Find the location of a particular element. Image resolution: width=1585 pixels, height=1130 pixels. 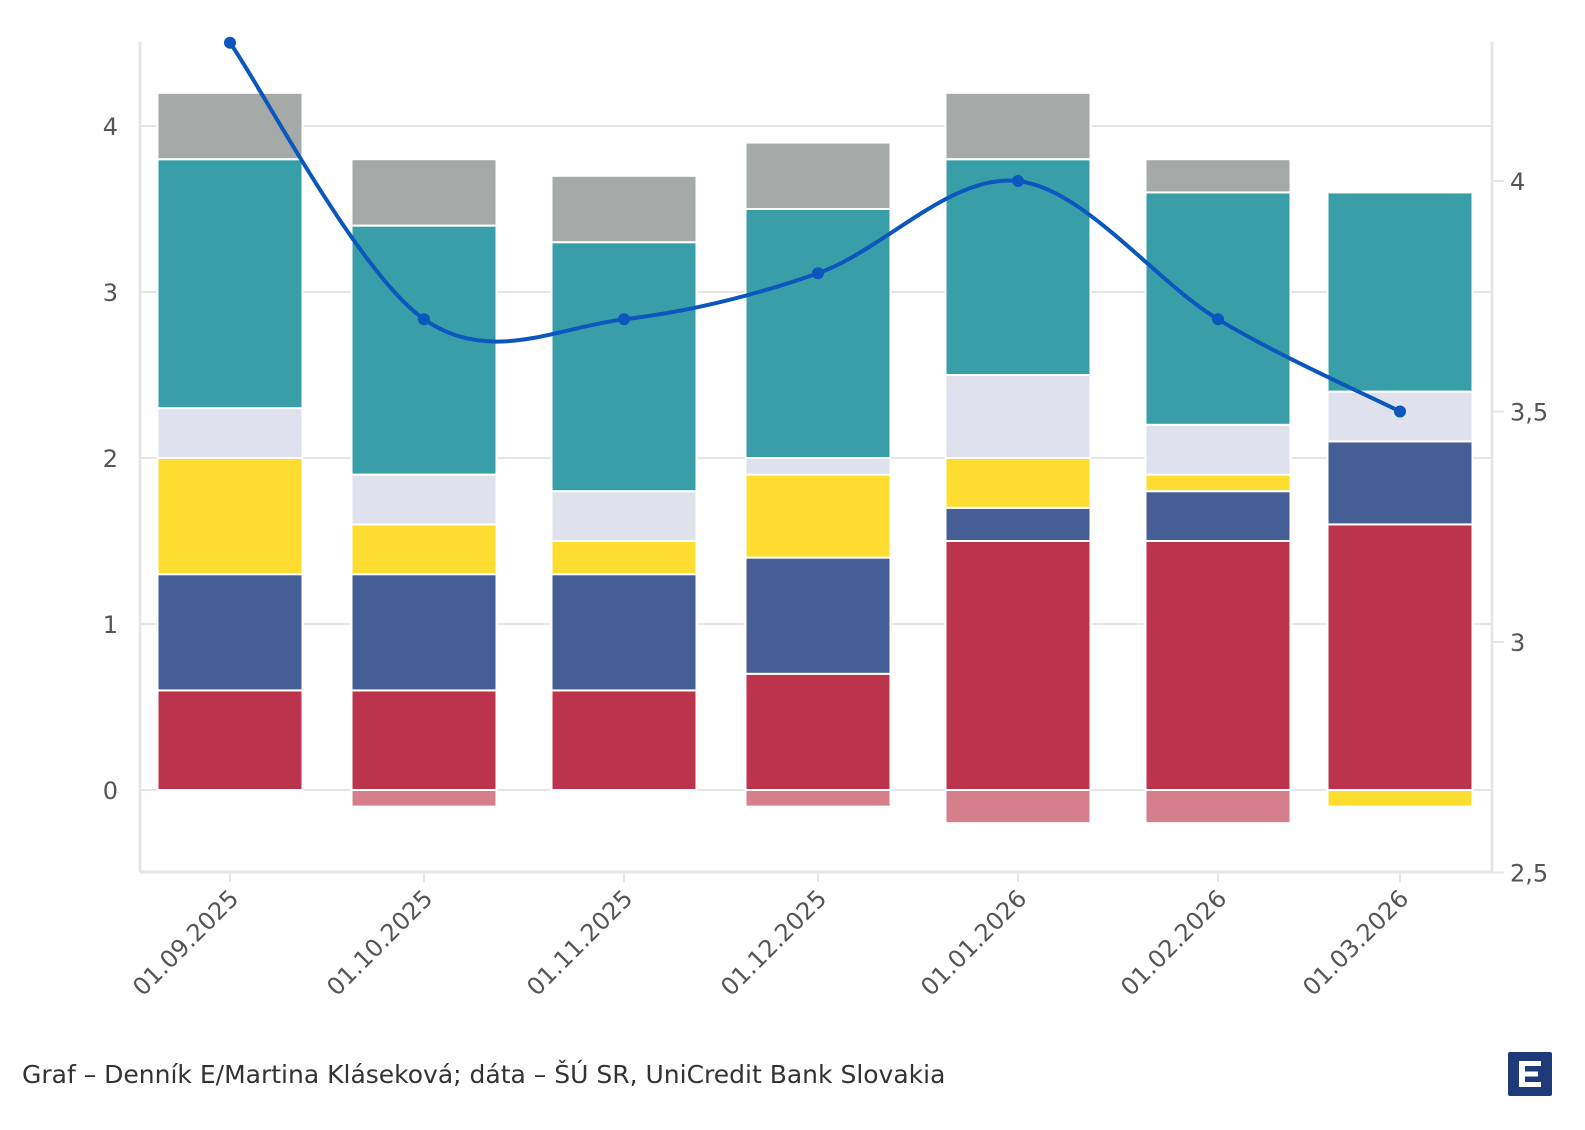

line-point-01.12.2025 is located at coordinates (818, 273).